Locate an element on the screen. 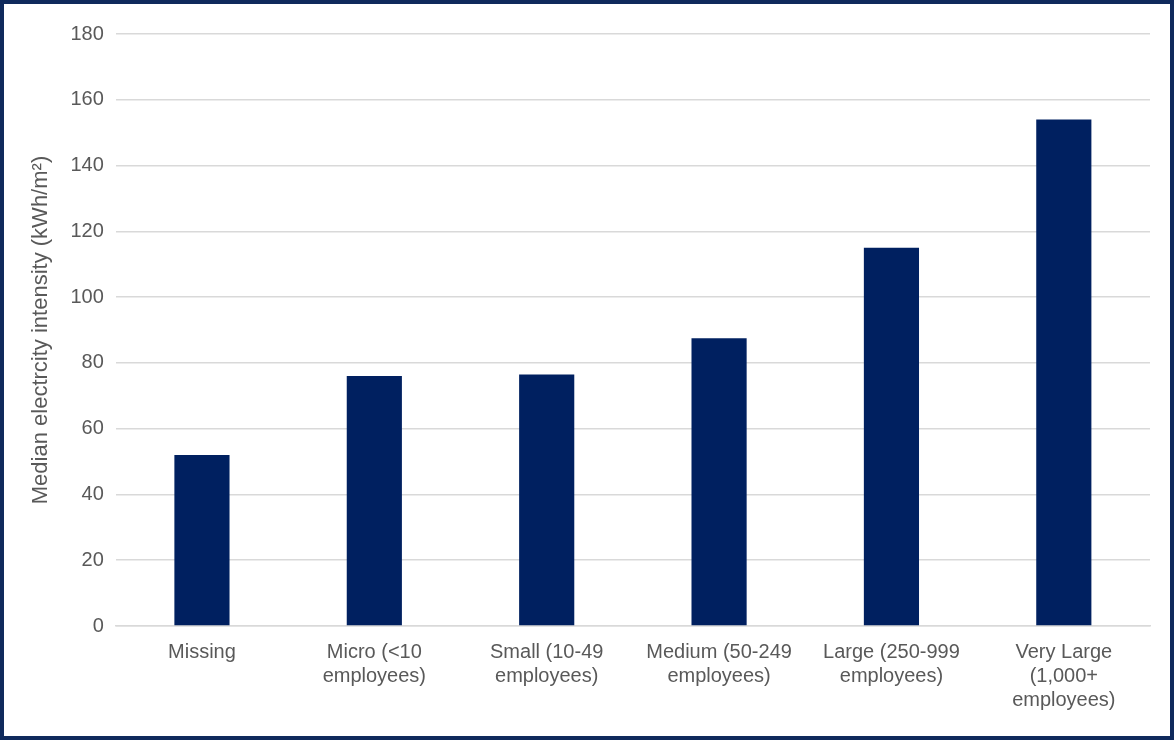 This screenshot has height=740, width=1174. y-tick-label: 100 is located at coordinates (87, 295).